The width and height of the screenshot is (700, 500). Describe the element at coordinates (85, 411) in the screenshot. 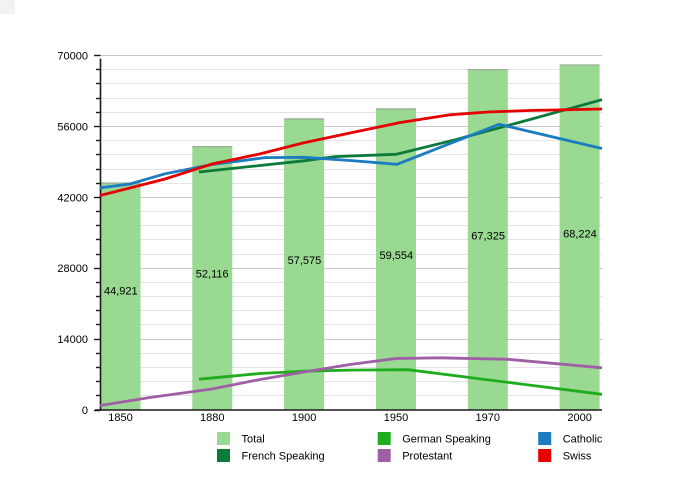

I see `svg-text: 0` at that location.